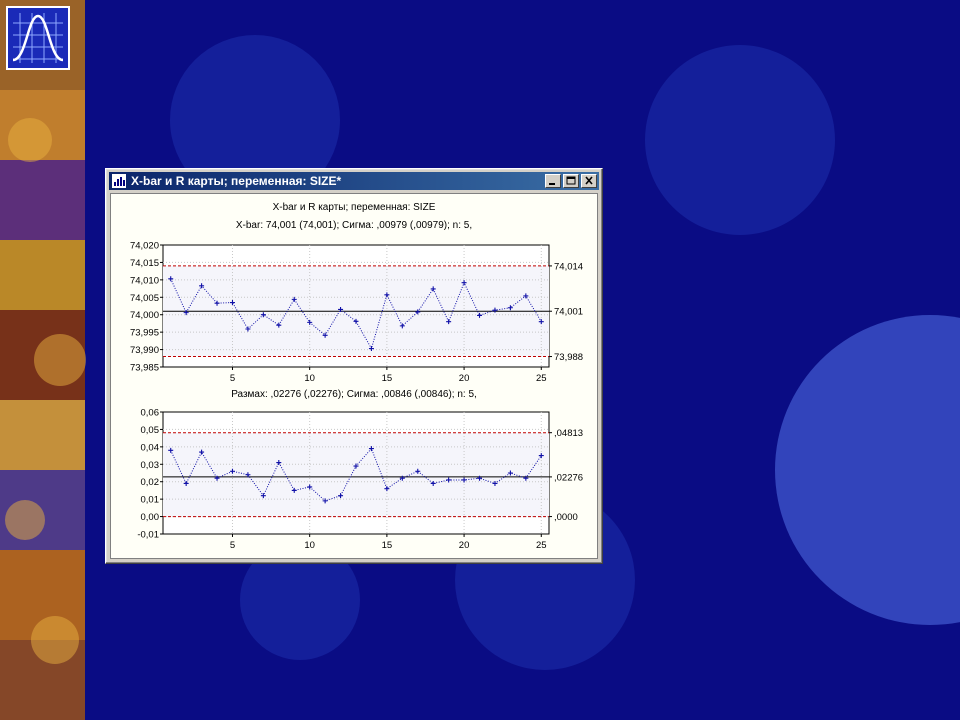 The width and height of the screenshot is (960, 720). I want to click on y-tick-label: 0,06, so click(150, 413).